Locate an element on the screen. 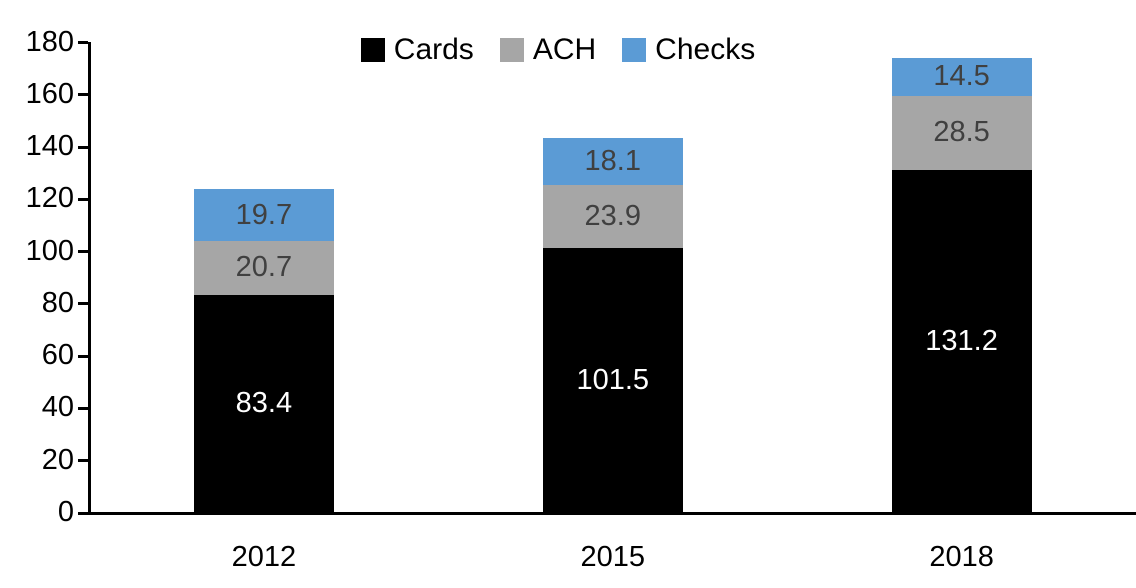 Image resolution: width=1136 pixels, height=588 pixels. y-axis-tick-label: 0 is located at coordinates (65, 512).